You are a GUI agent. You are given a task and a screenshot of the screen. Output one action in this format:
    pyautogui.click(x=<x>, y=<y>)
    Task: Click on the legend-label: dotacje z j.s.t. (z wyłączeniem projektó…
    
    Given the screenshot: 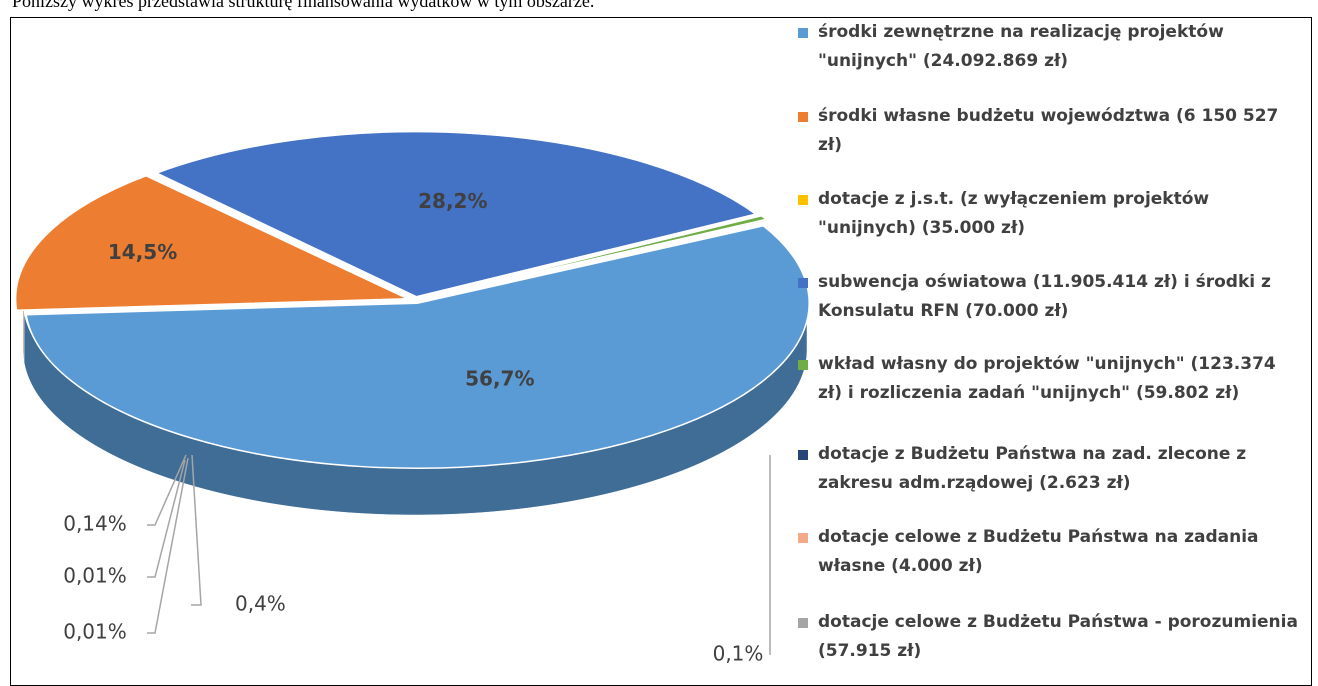 What is the action you would take?
    pyautogui.click(x=1014, y=213)
    